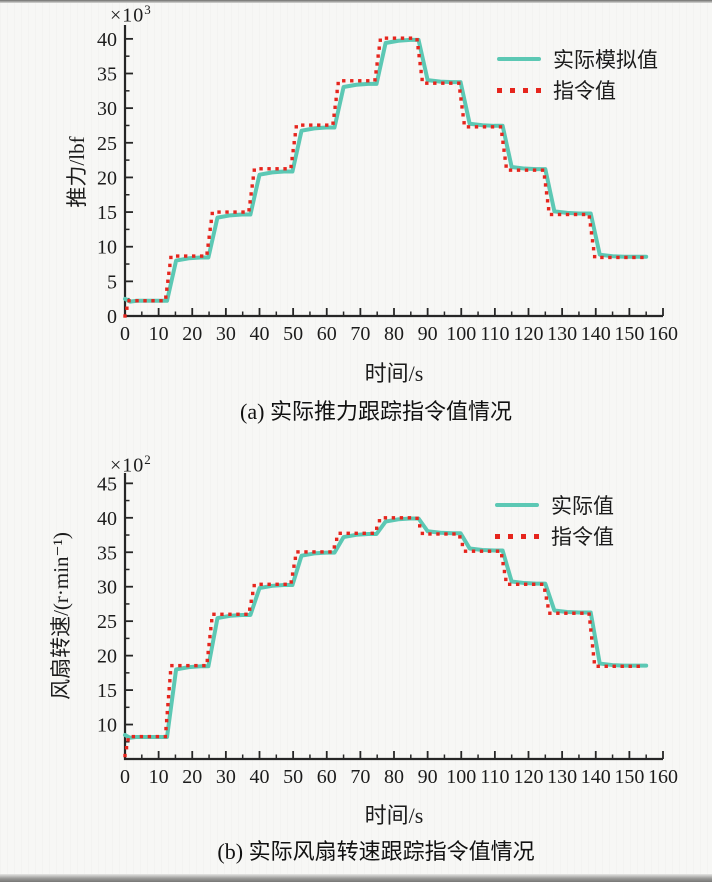  I want to click on caption-a: (a) 实际推力跟踪指令值情况, so click(376, 411).